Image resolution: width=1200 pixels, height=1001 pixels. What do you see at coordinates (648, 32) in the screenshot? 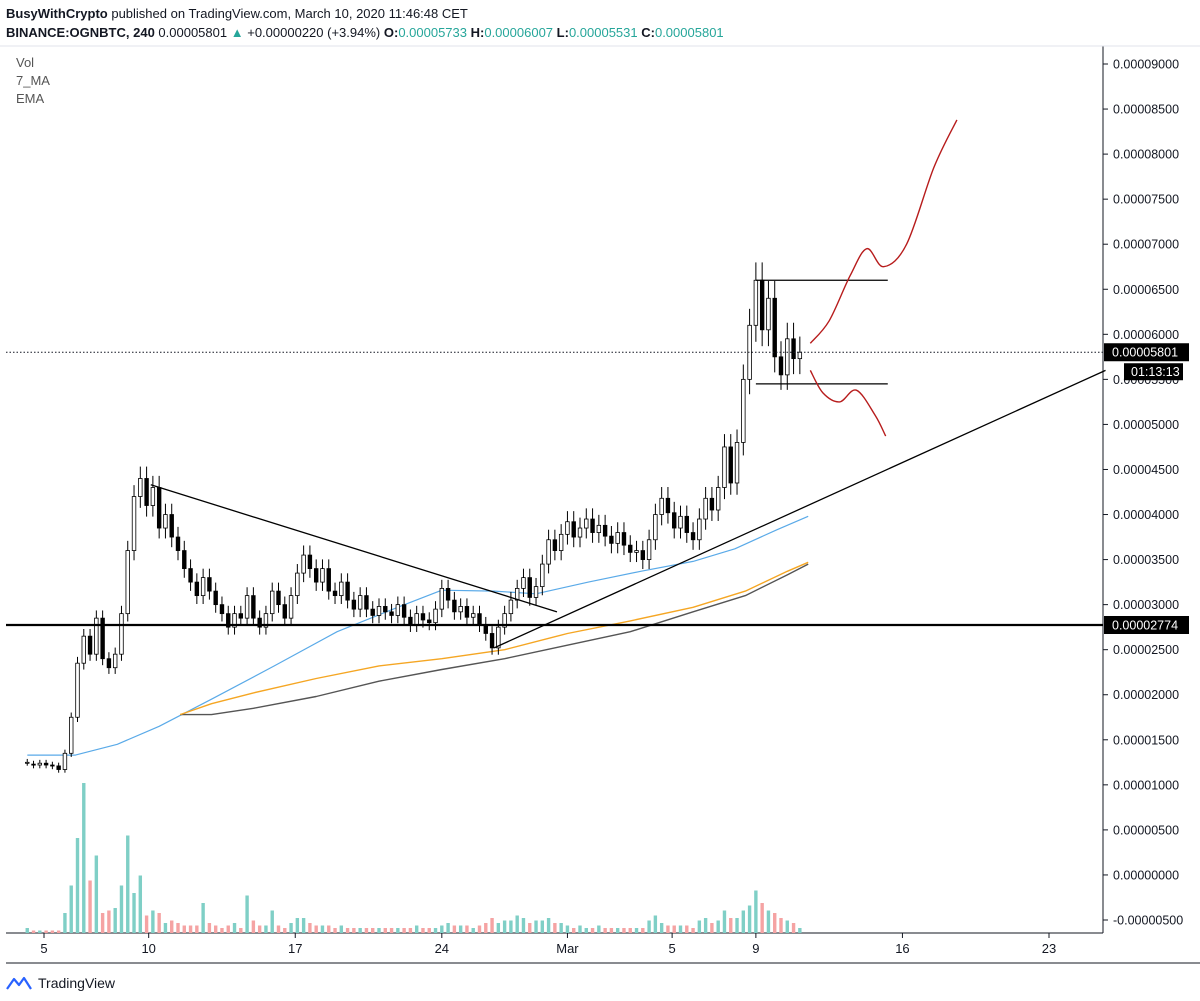
I see `close-label: C:` at bounding box center [648, 32].